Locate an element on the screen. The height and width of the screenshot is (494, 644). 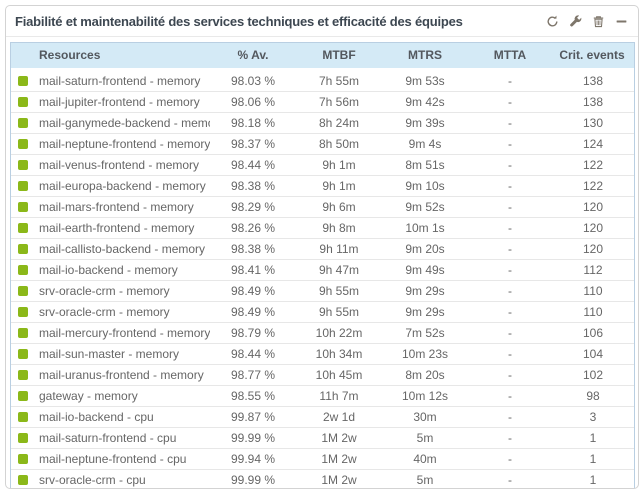
mtrs-cell: 40m is located at coordinates (425, 458).